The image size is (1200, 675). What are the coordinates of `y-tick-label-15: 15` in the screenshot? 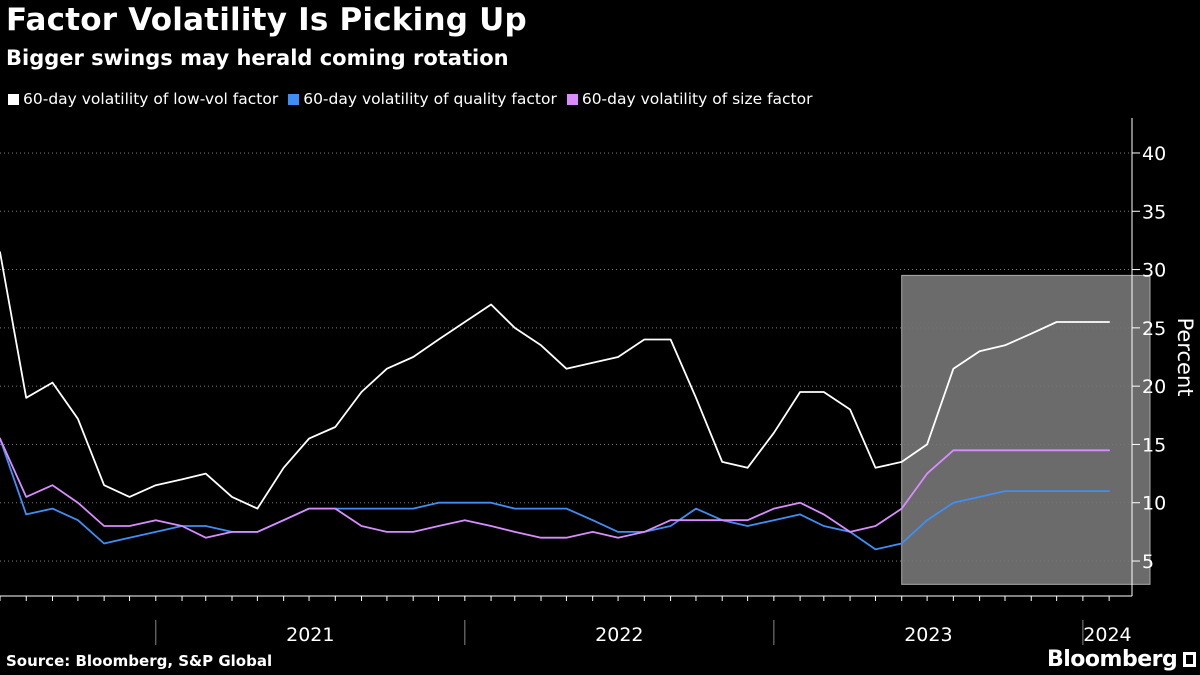 It's located at (1154, 445).